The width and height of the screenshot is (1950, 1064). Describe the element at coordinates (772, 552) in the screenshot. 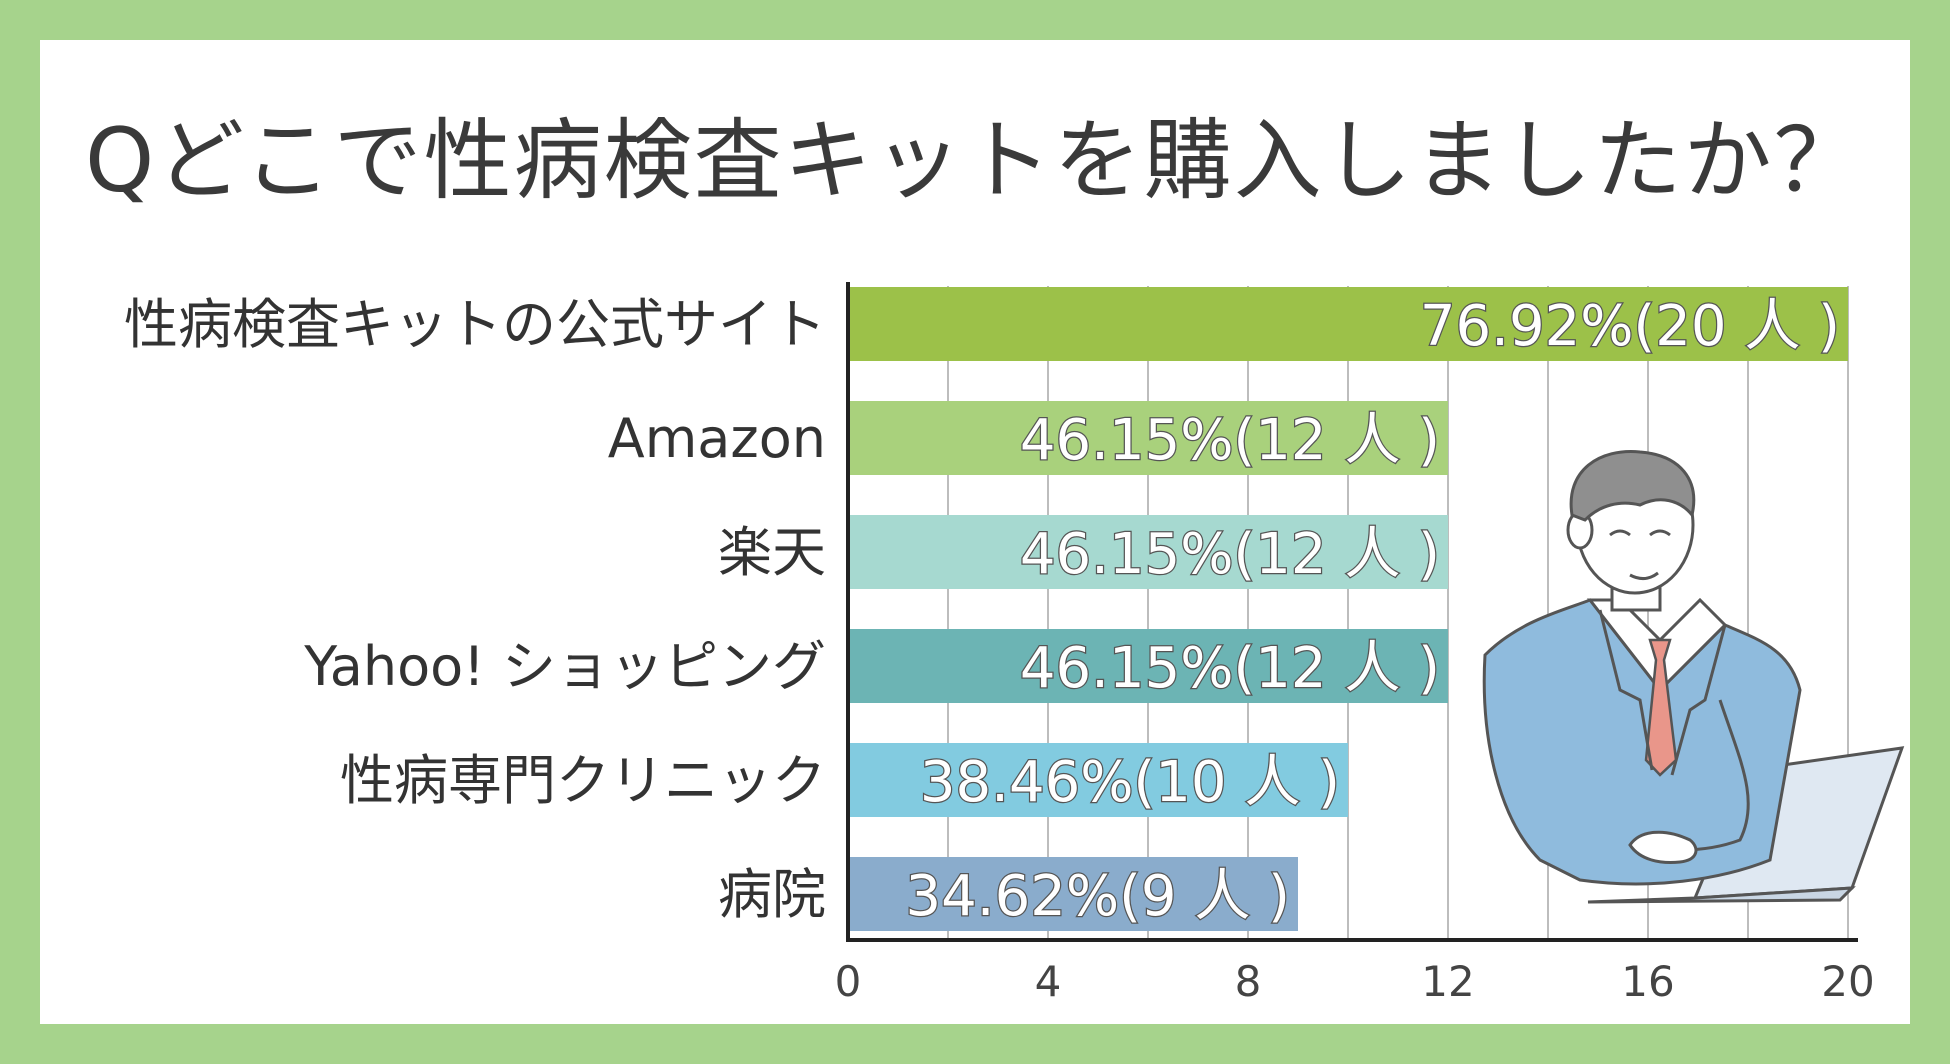

I see `category-label: 楽天` at that location.